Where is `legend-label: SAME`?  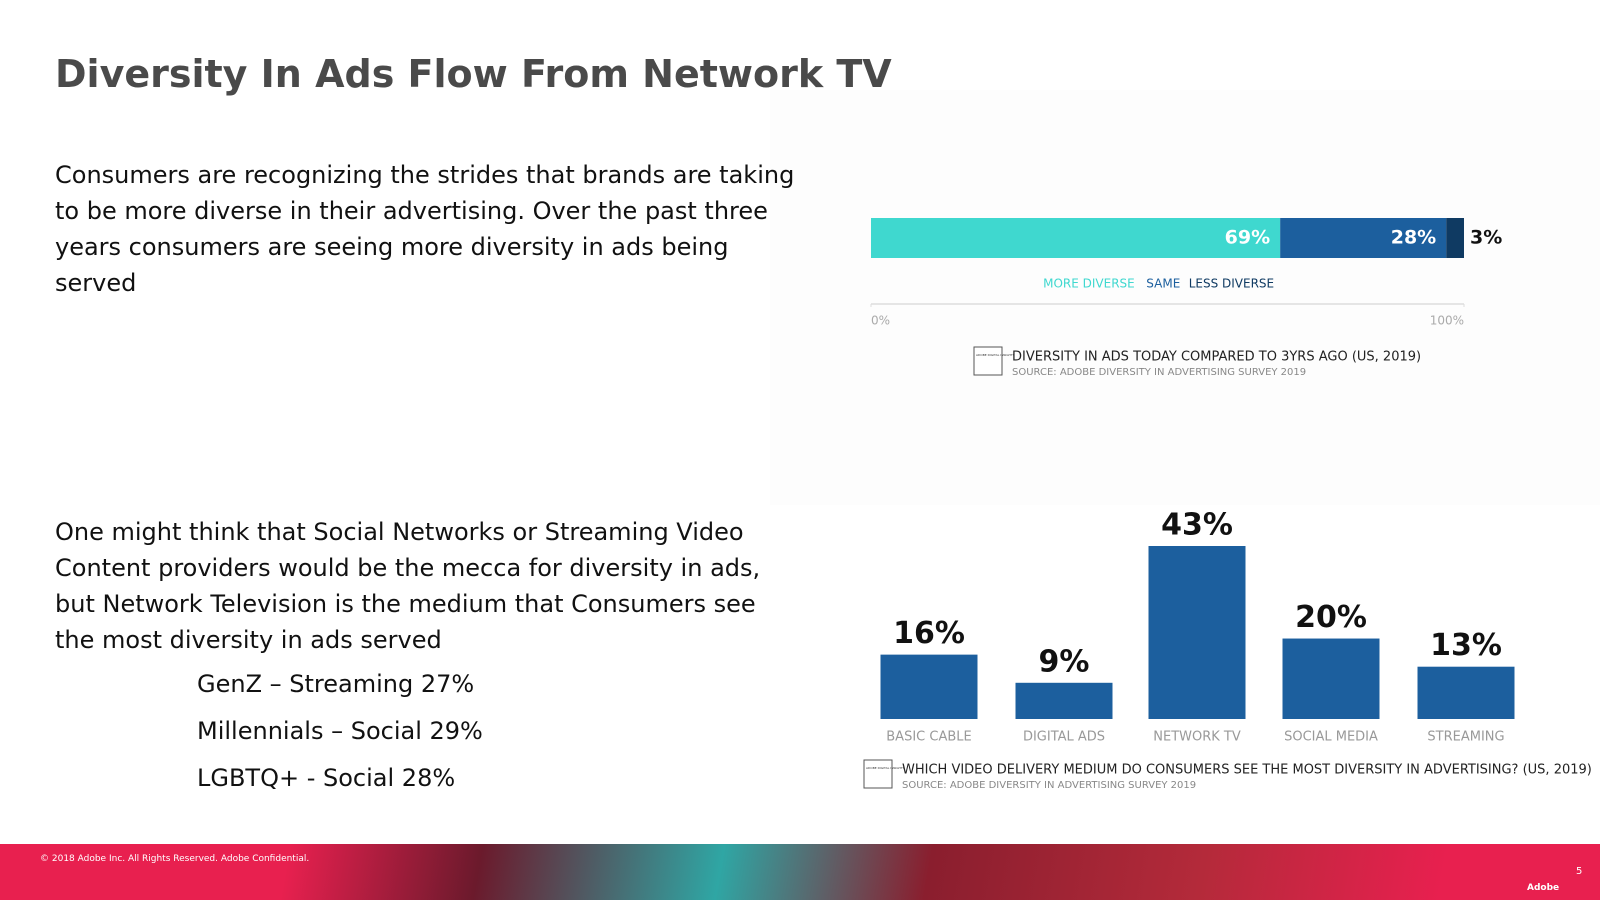
legend-label: SAME is located at coordinates (1163, 284).